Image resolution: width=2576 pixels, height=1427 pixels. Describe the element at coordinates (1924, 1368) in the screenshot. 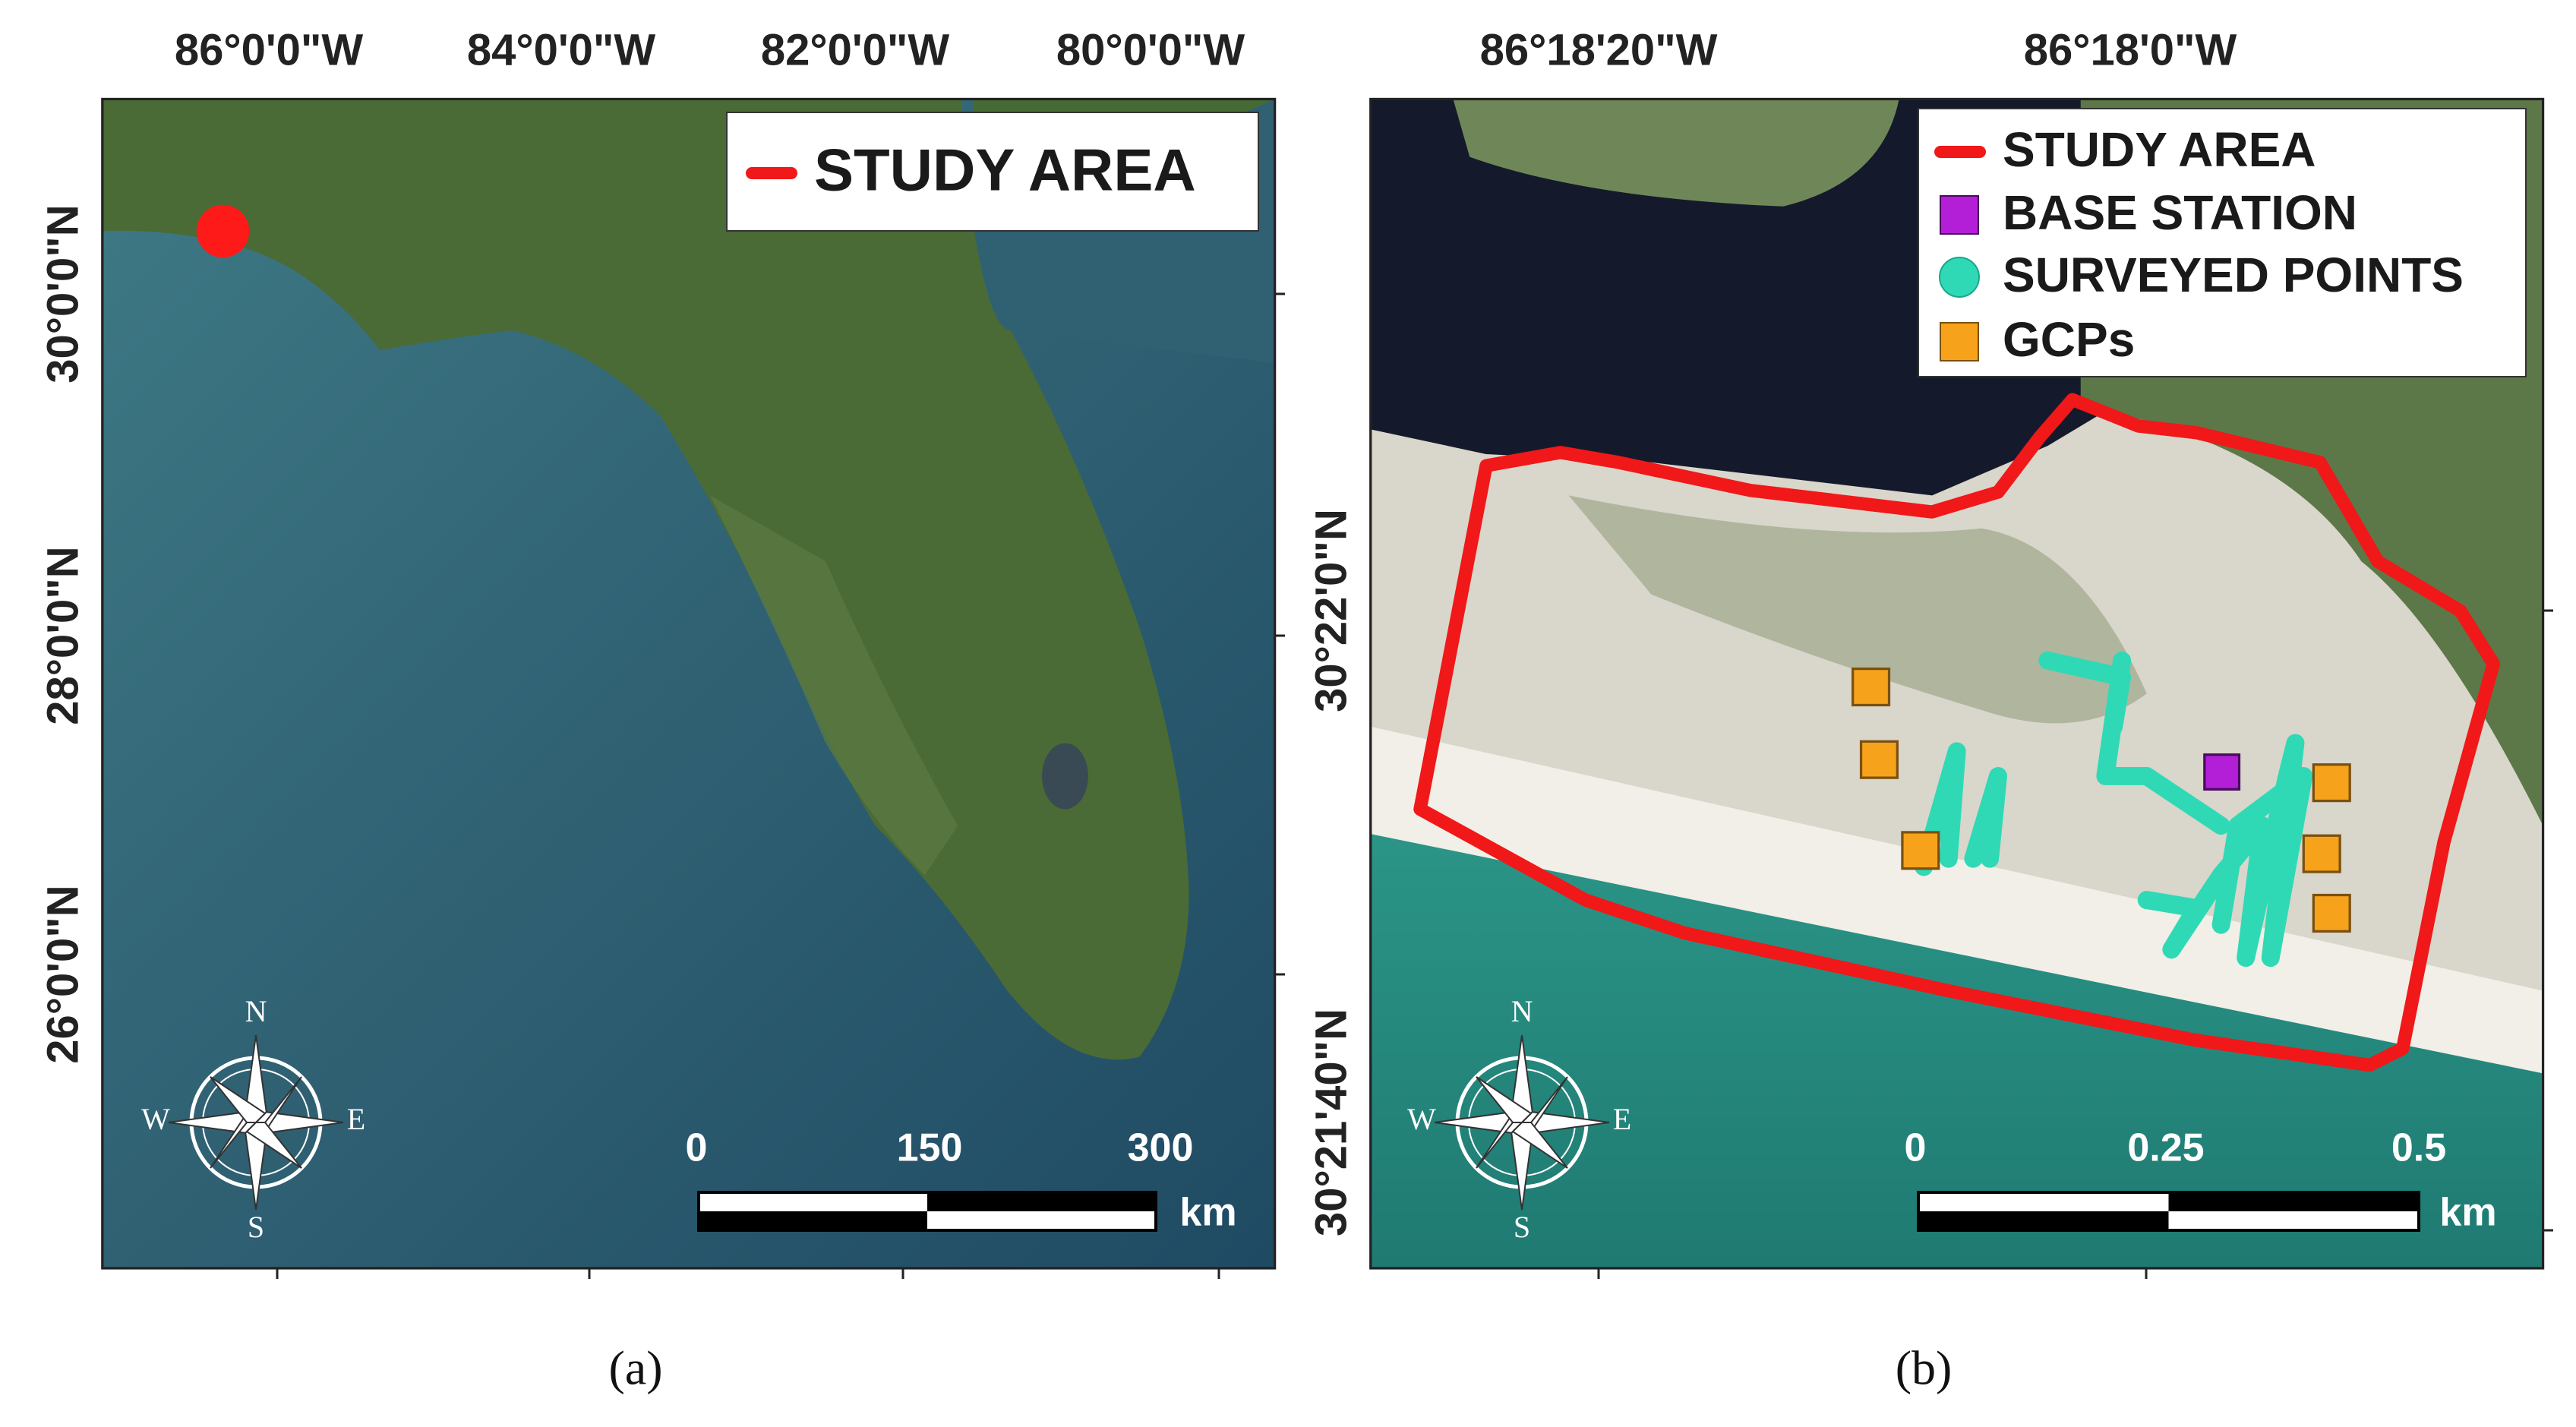

I see `caption: (b)` at that location.